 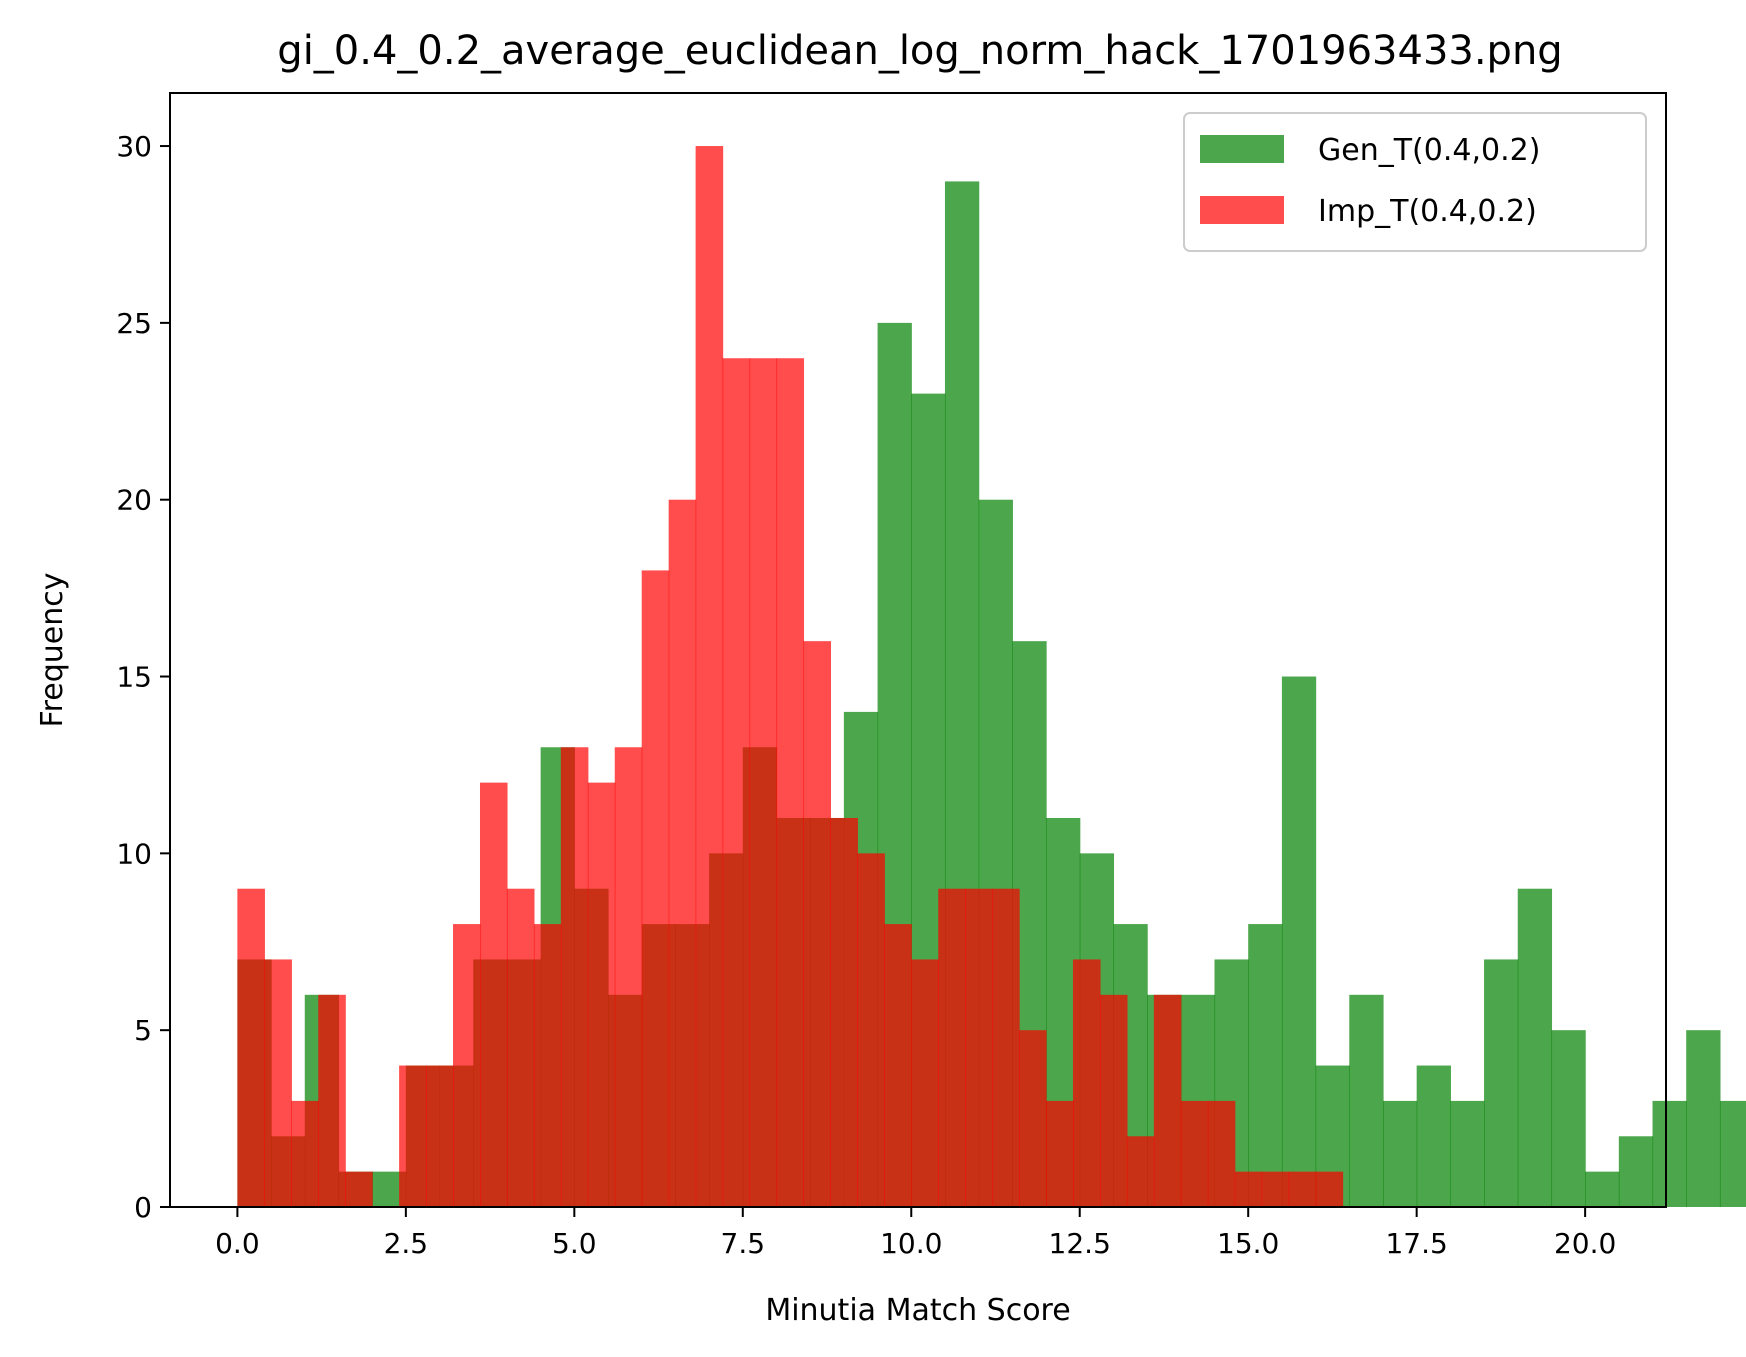 I want to click on x-tick-label: 0.0, so click(x=237, y=1243).